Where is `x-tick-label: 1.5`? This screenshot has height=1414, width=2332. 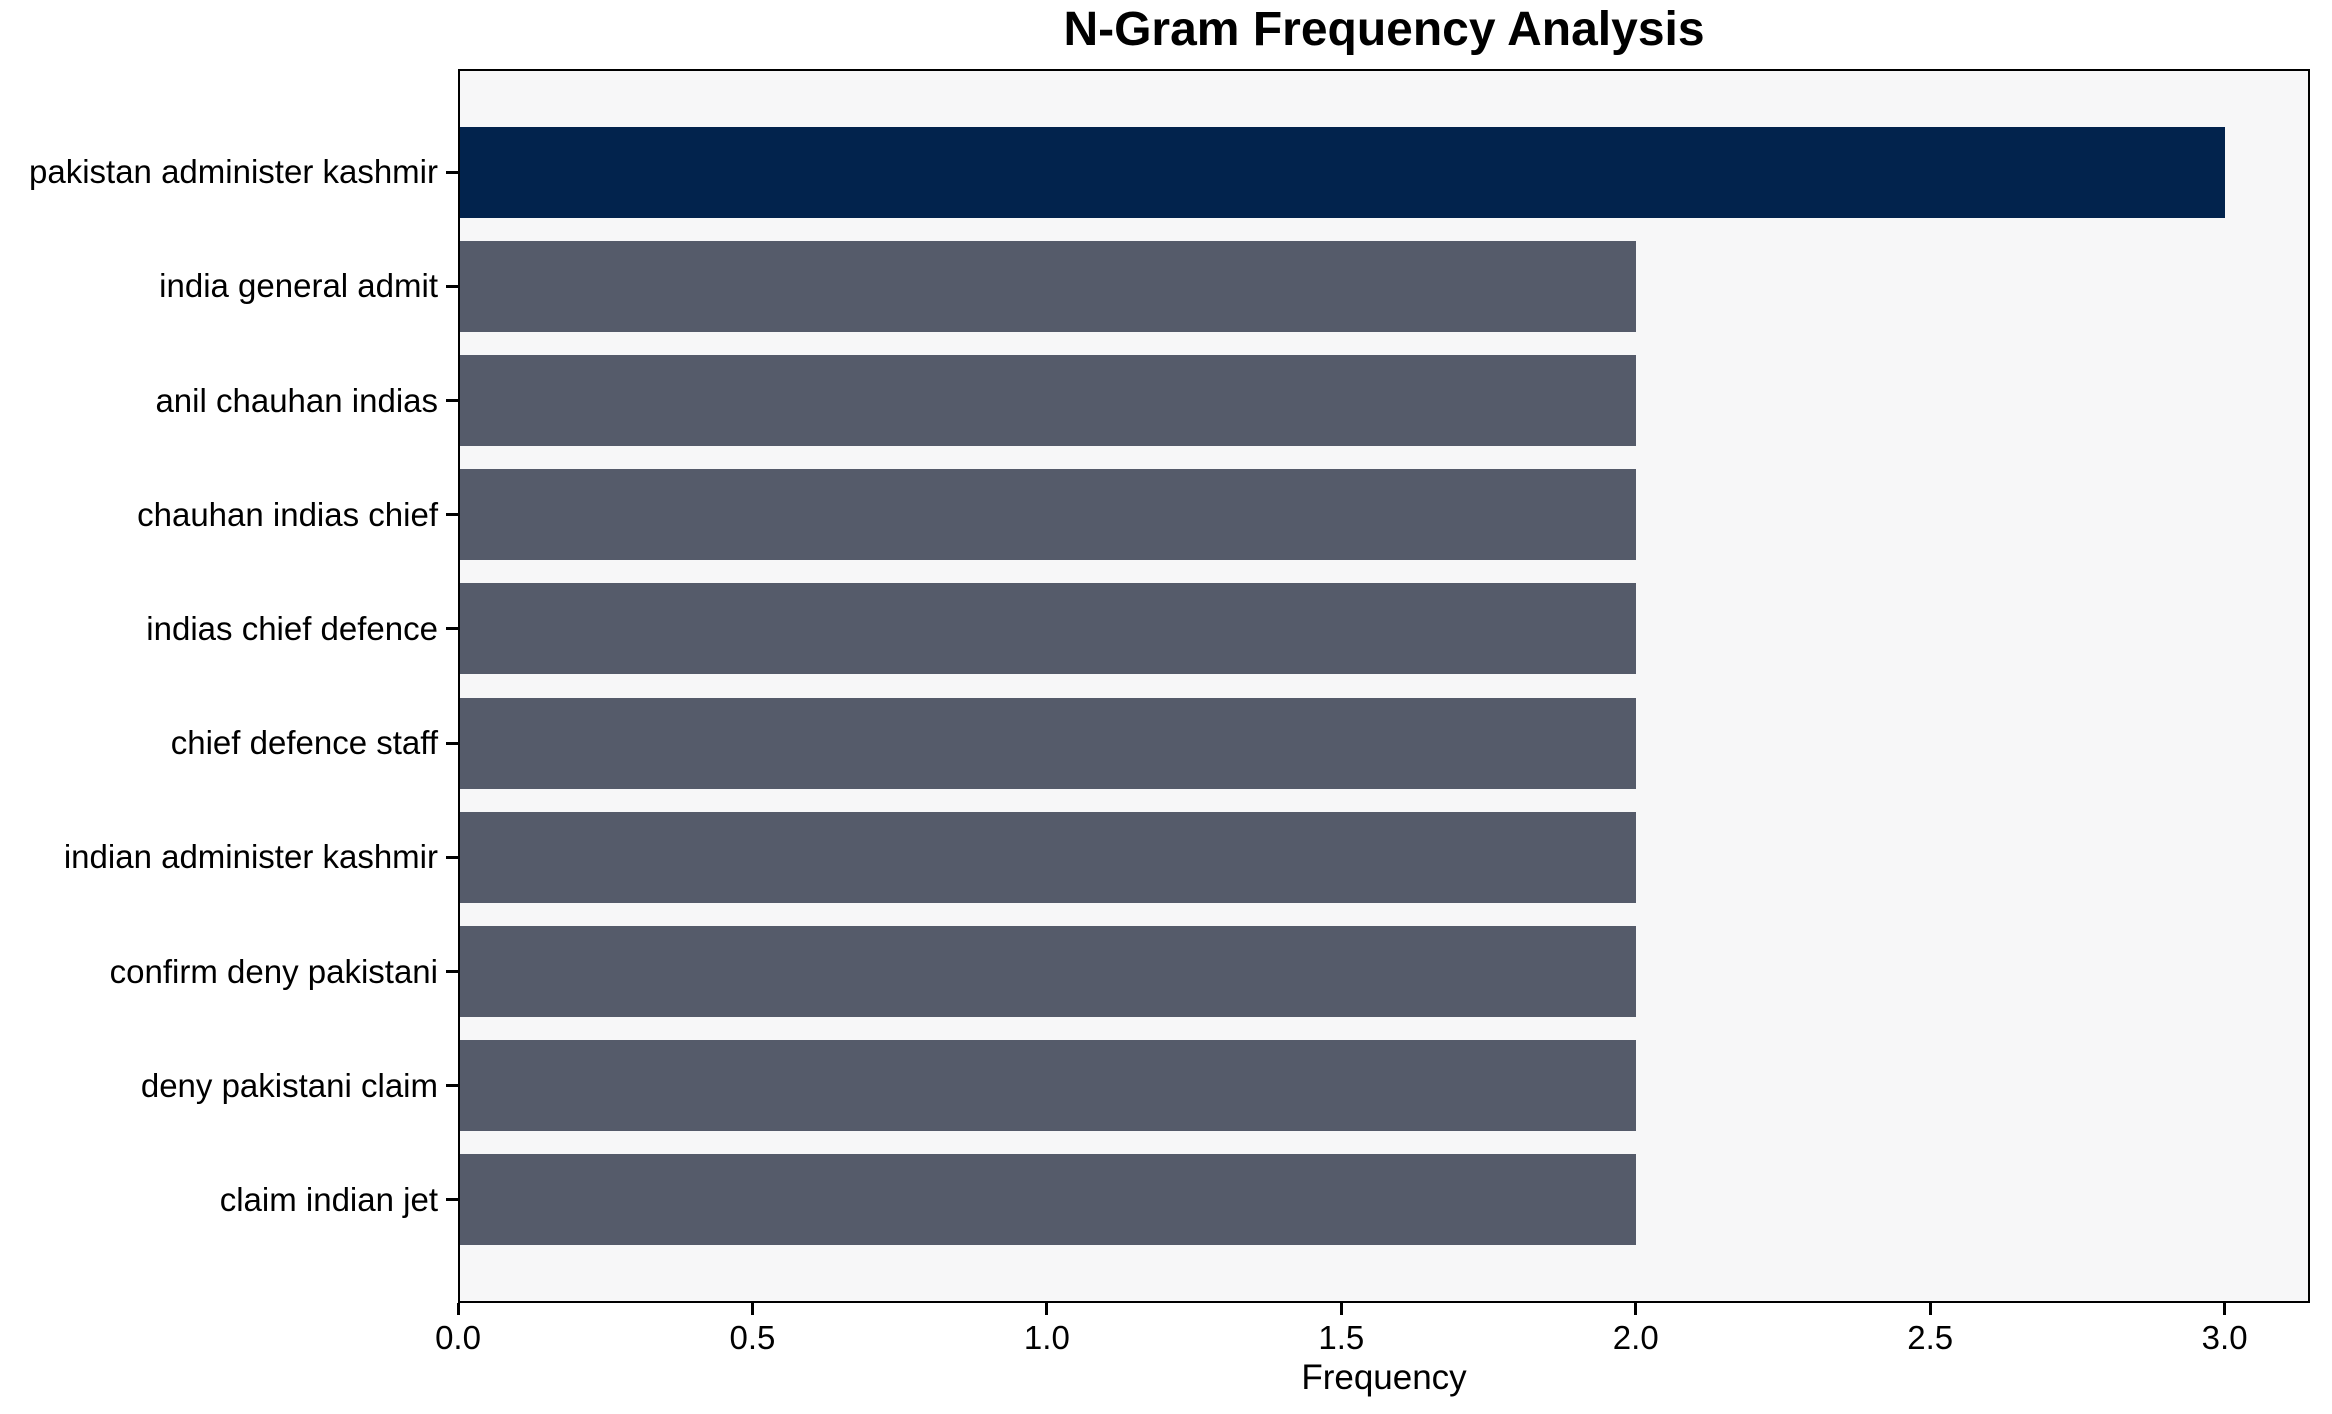 x-tick-label: 1.5 is located at coordinates (1341, 1337).